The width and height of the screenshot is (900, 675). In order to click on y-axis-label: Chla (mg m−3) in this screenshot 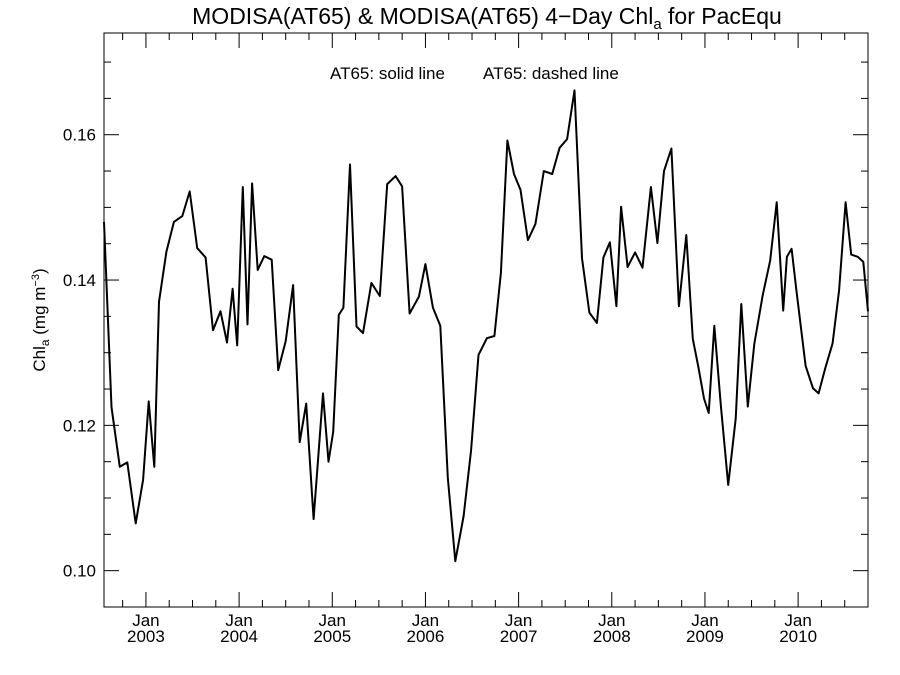, I will do `click(41, 319)`.